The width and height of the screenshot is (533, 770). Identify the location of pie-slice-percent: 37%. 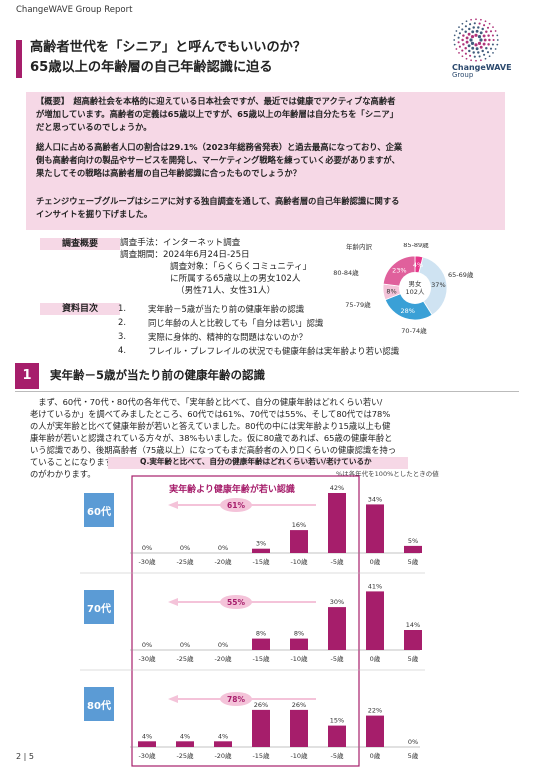
(438, 285).